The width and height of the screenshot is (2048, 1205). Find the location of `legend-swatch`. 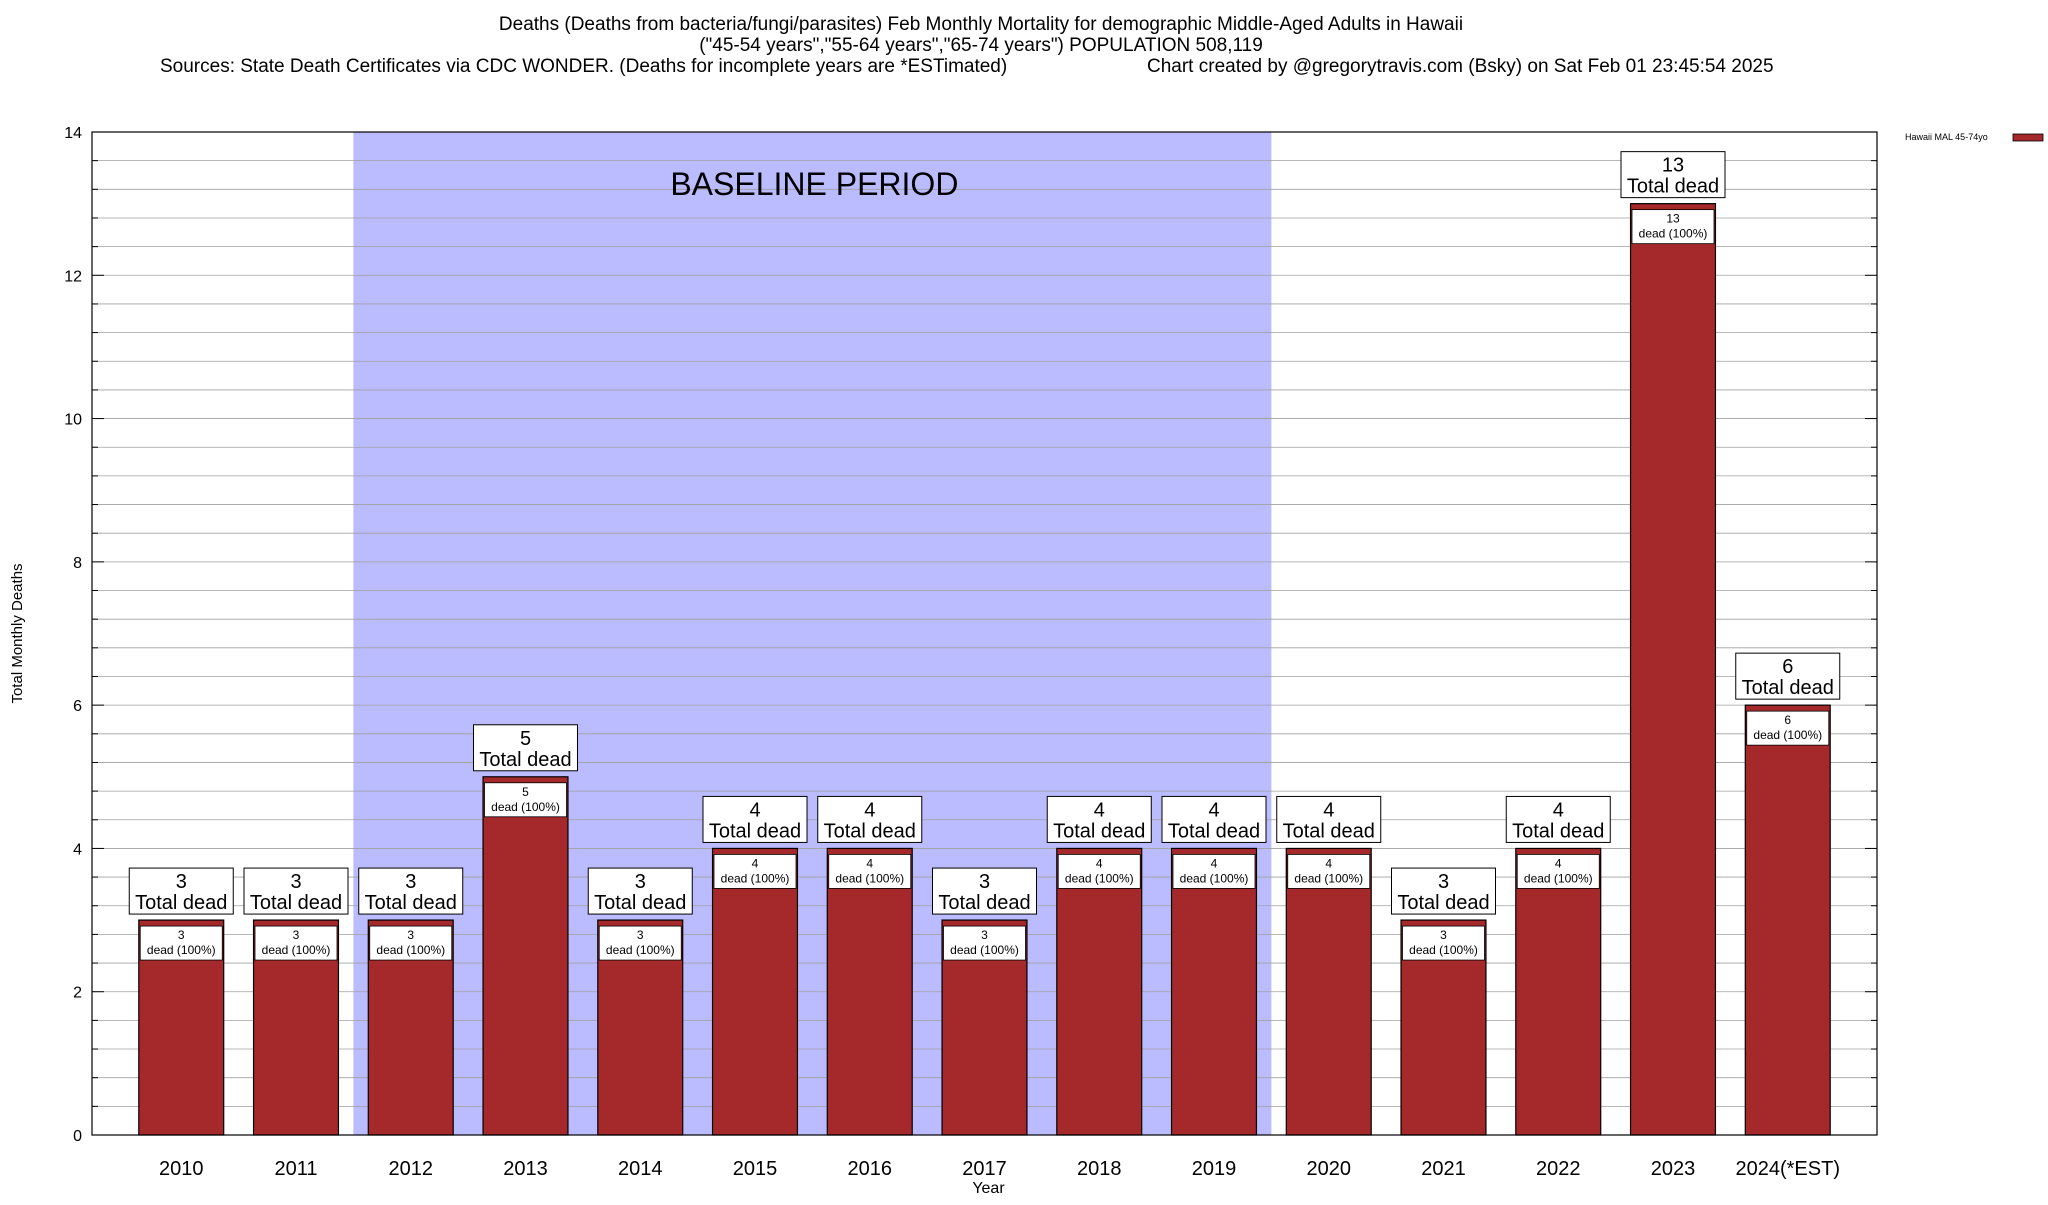

legend-swatch is located at coordinates (2028, 137).